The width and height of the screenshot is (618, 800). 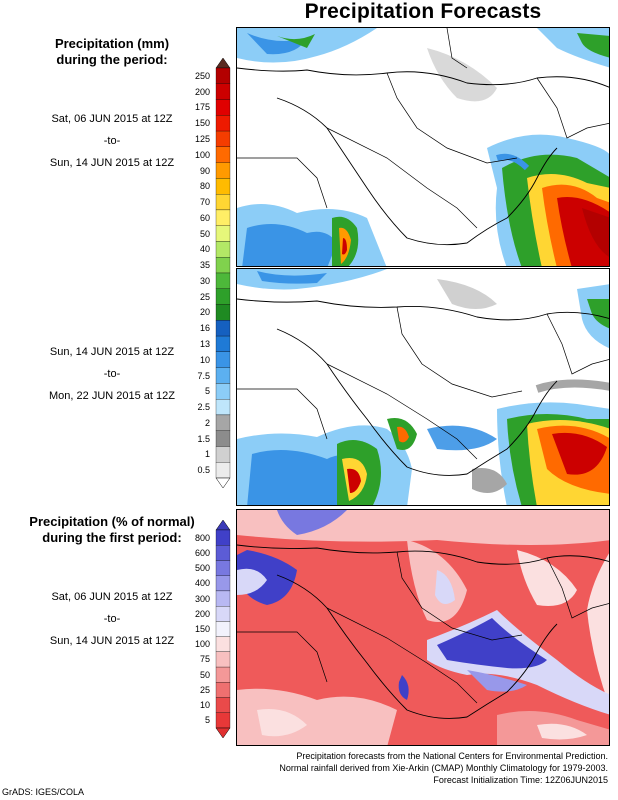 I want to click on pct-colorbar-label: 600, so click(x=202, y=552).